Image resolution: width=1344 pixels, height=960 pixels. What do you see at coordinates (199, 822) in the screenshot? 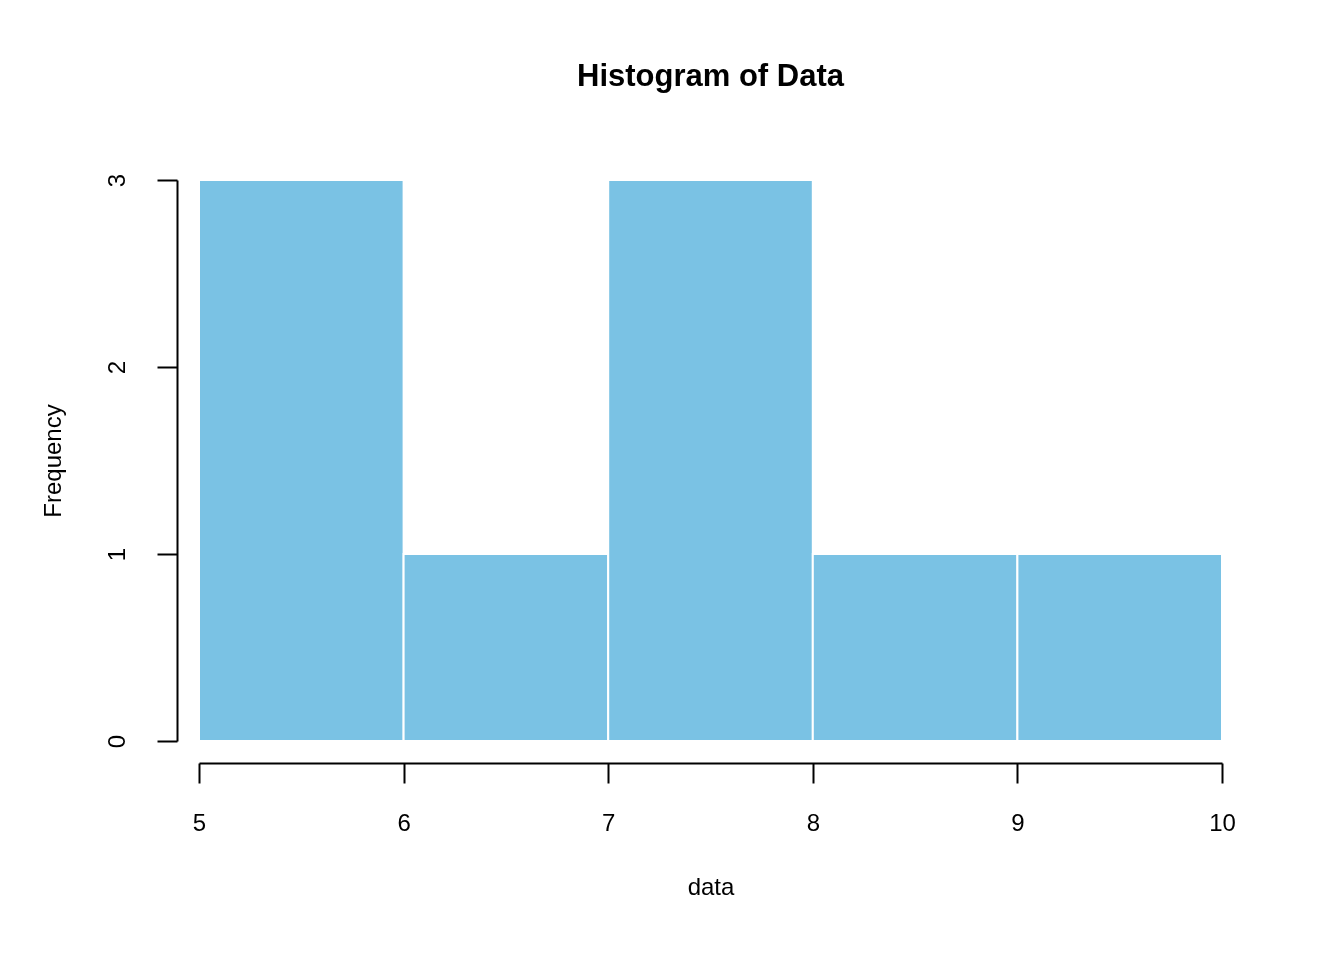
I see `x-tick-label: 5` at bounding box center [199, 822].